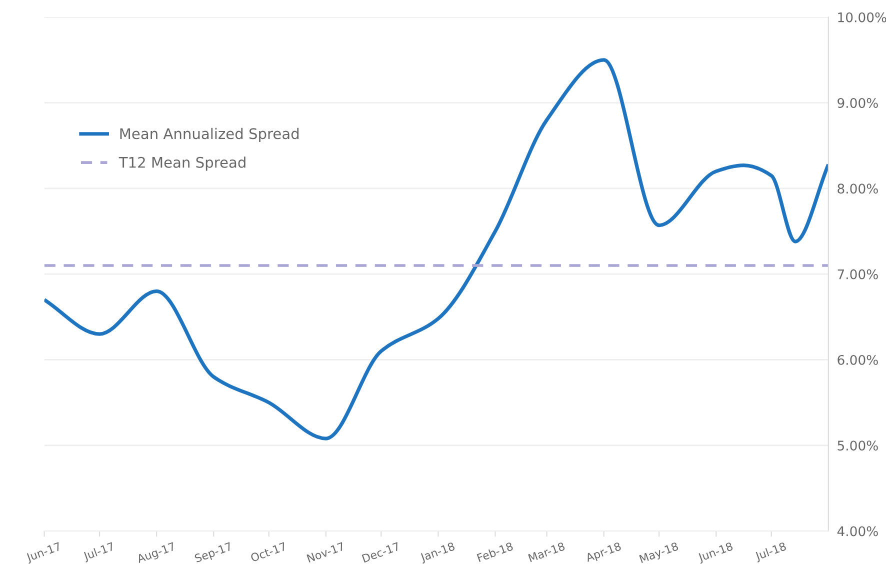  I want to click on y-tick-label: 7.00%, so click(858, 274).